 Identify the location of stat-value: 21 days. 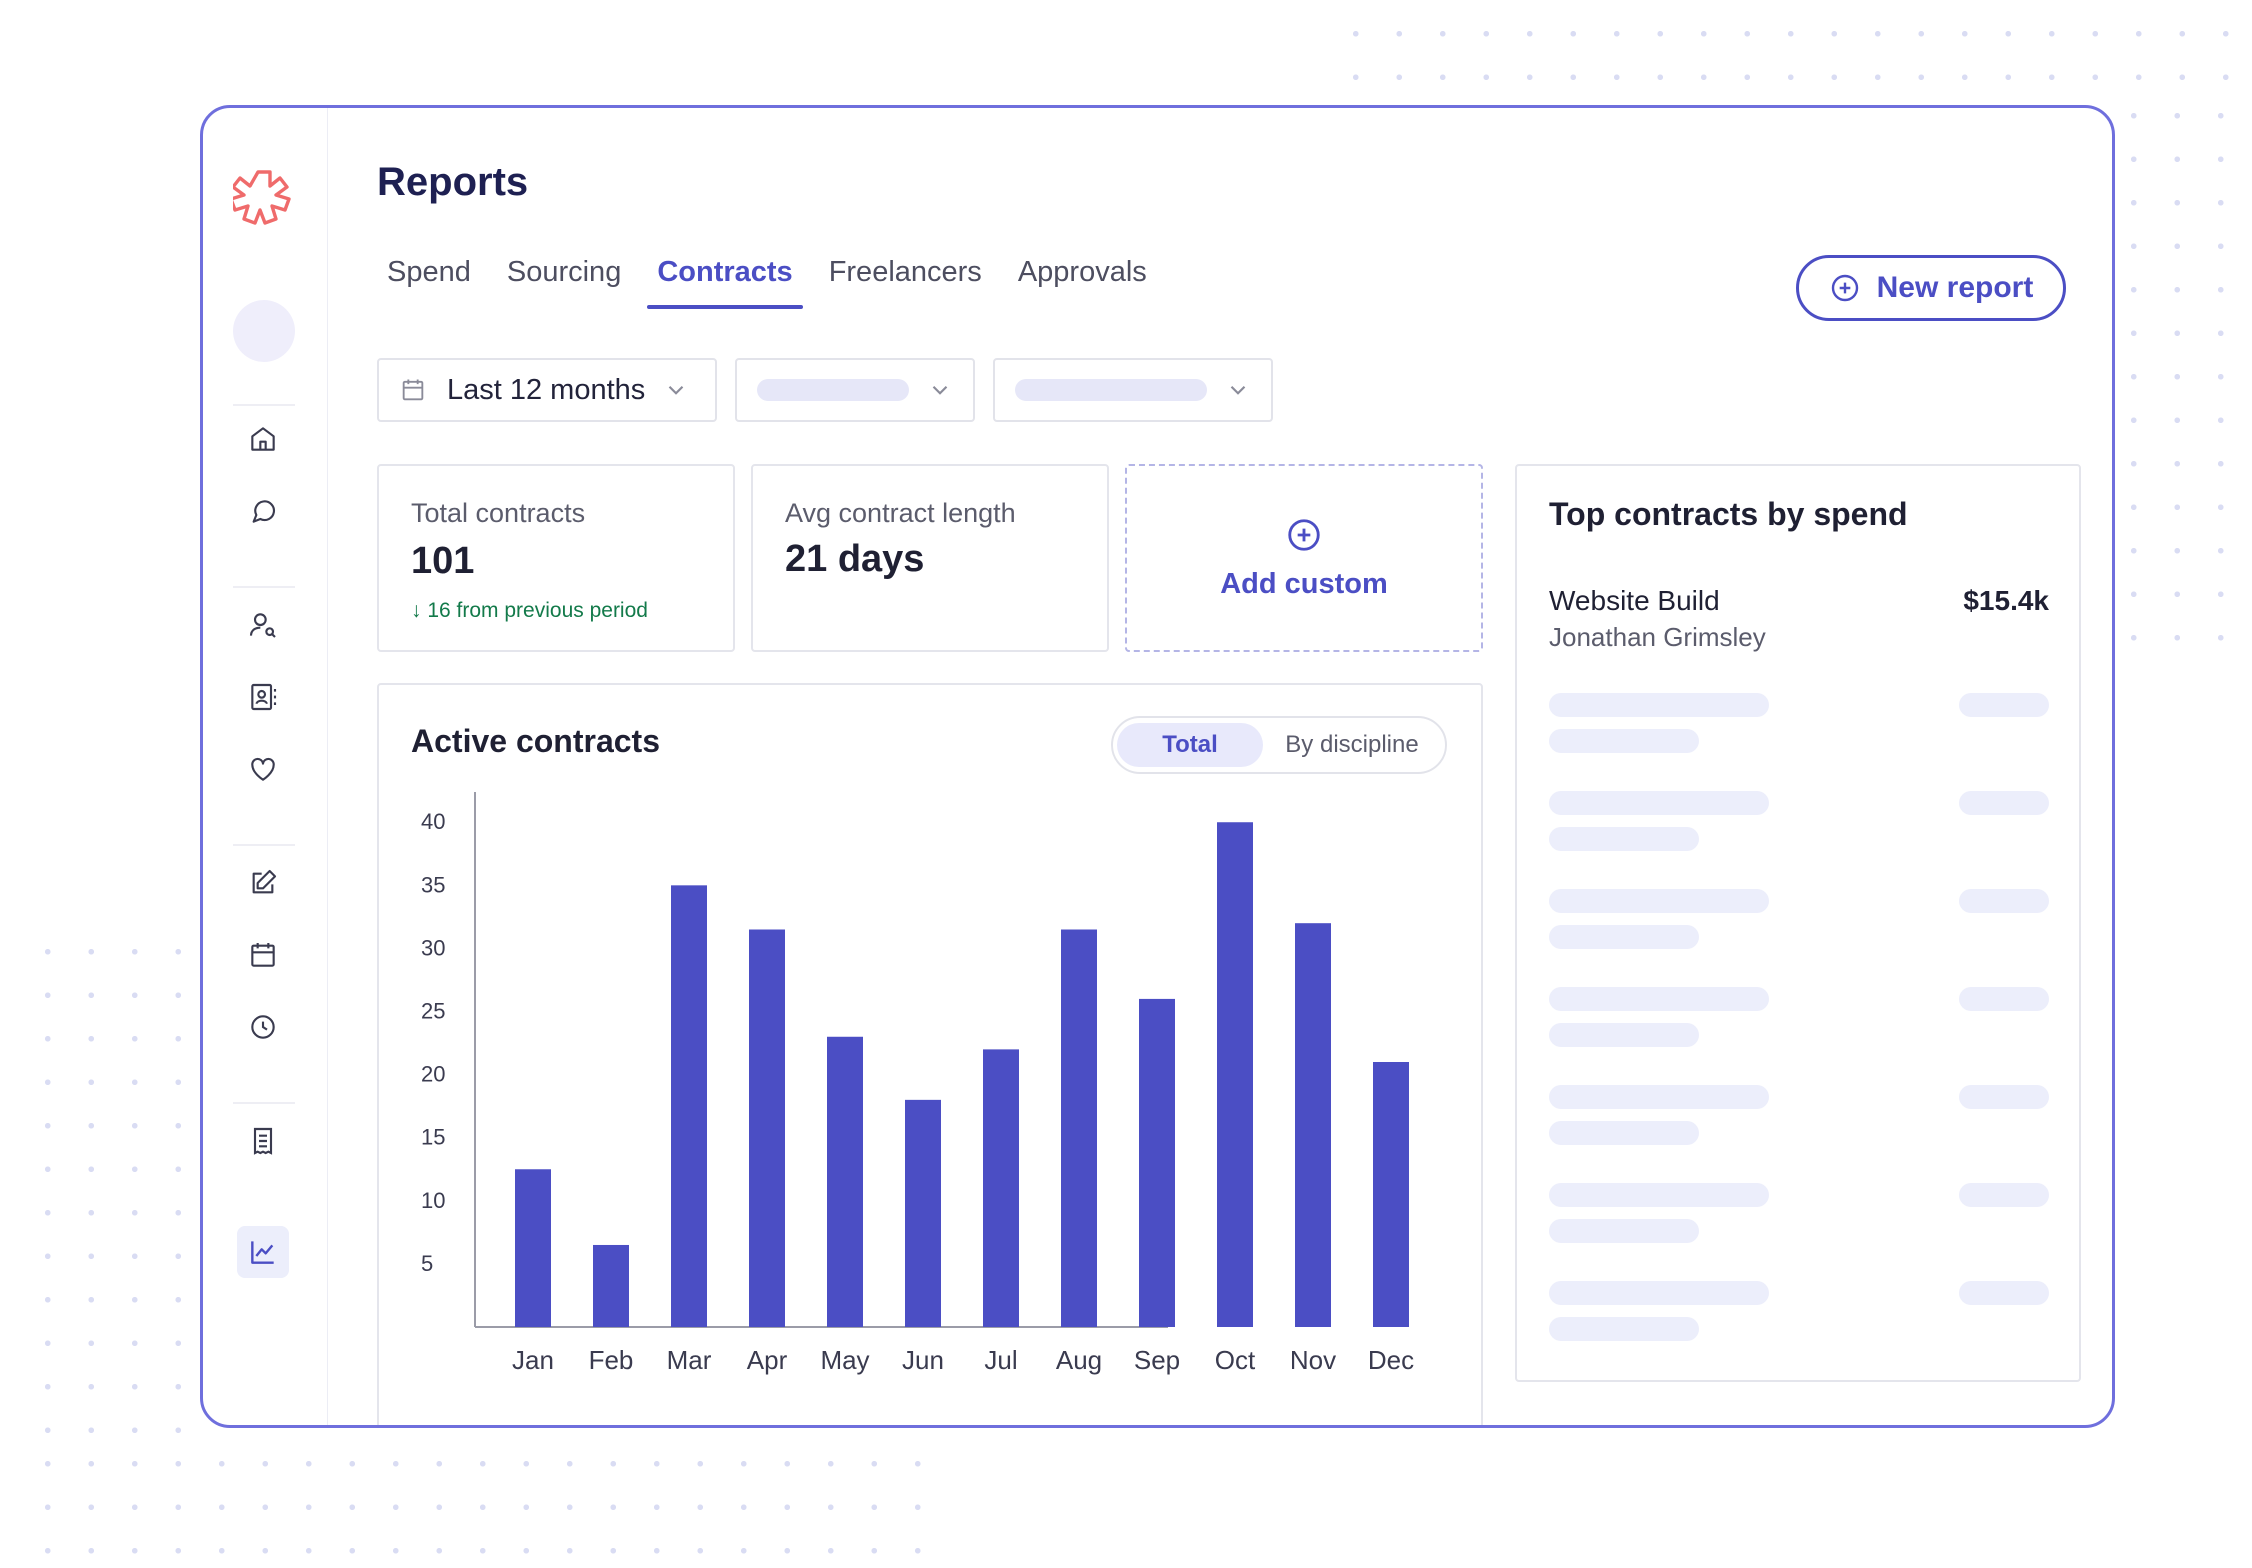
(855, 559).